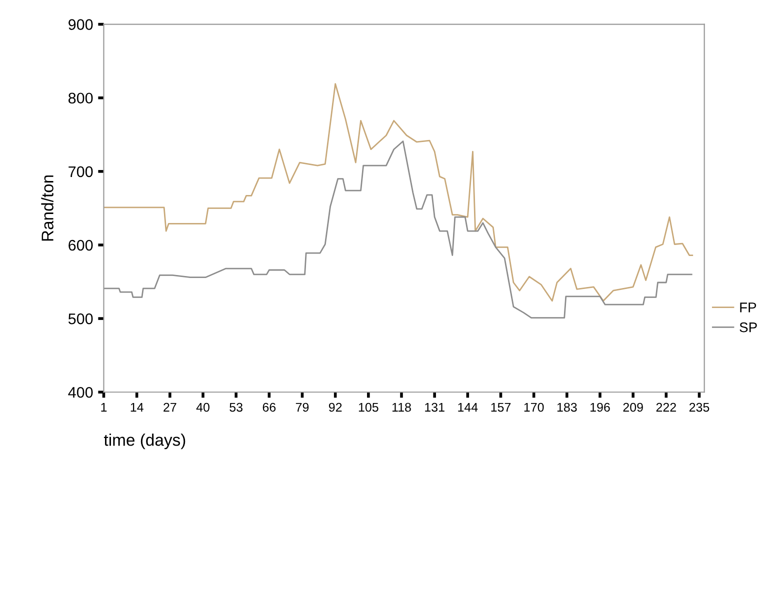 The height and width of the screenshot is (607, 780). Describe the element at coordinates (534, 407) in the screenshot. I see `x-tick-label: 170` at that location.